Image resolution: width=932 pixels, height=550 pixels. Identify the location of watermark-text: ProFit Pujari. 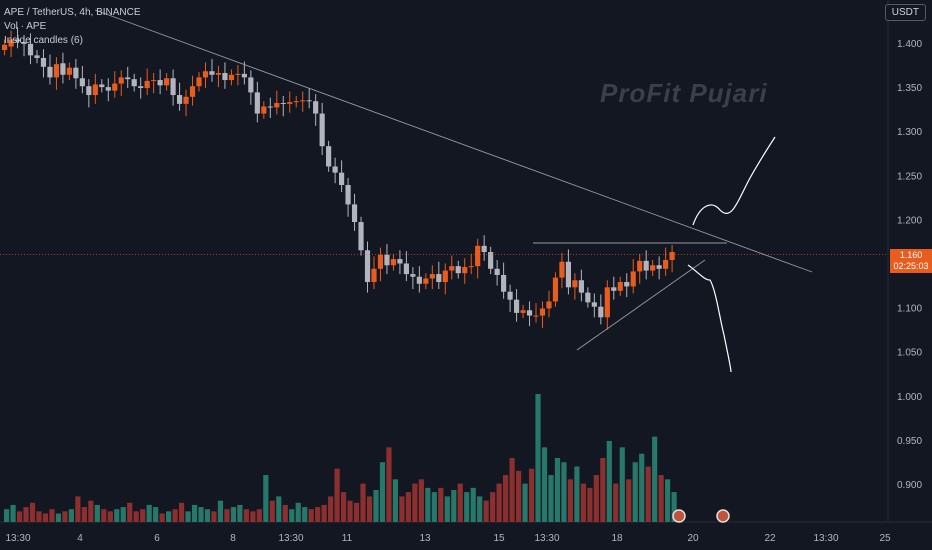
(684, 93).